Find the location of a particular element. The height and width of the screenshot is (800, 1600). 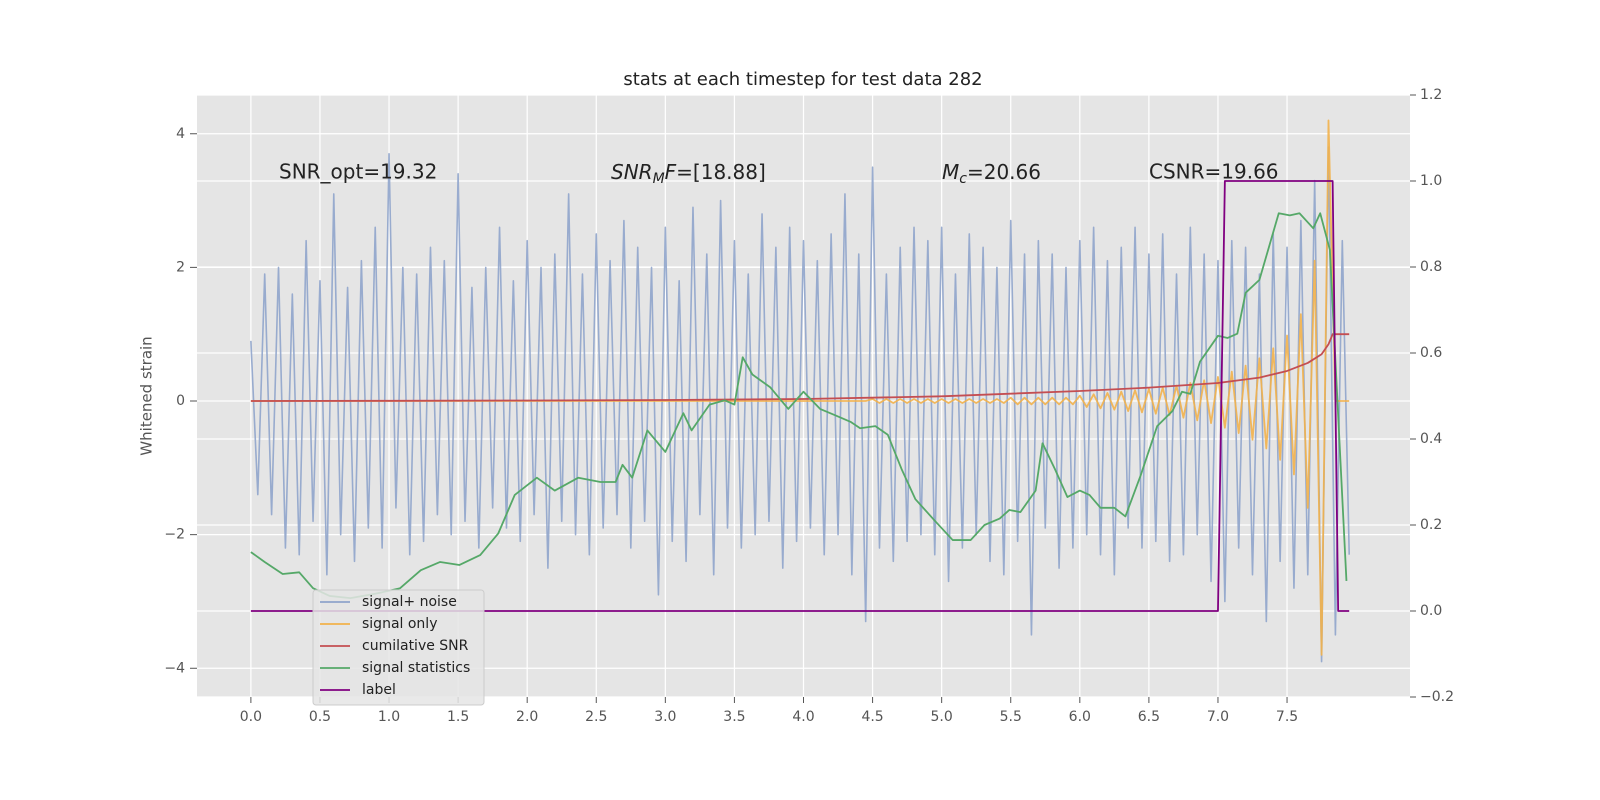

x-tick-label: 4.0 is located at coordinates (803, 717).